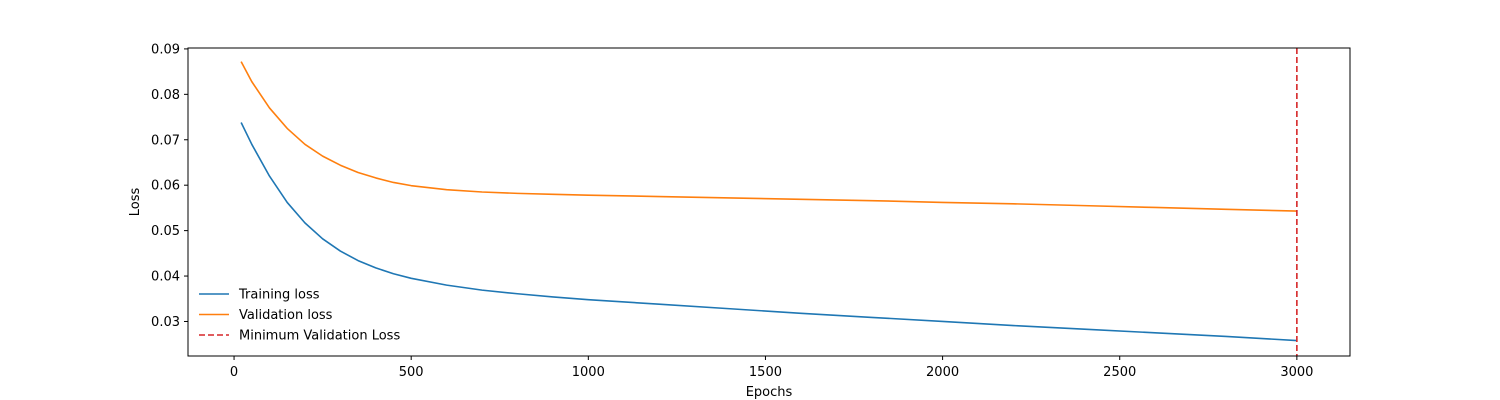 This screenshot has height=400, width=1500. What do you see at coordinates (769, 392) in the screenshot?
I see `x-axis-label: Epochs` at bounding box center [769, 392].